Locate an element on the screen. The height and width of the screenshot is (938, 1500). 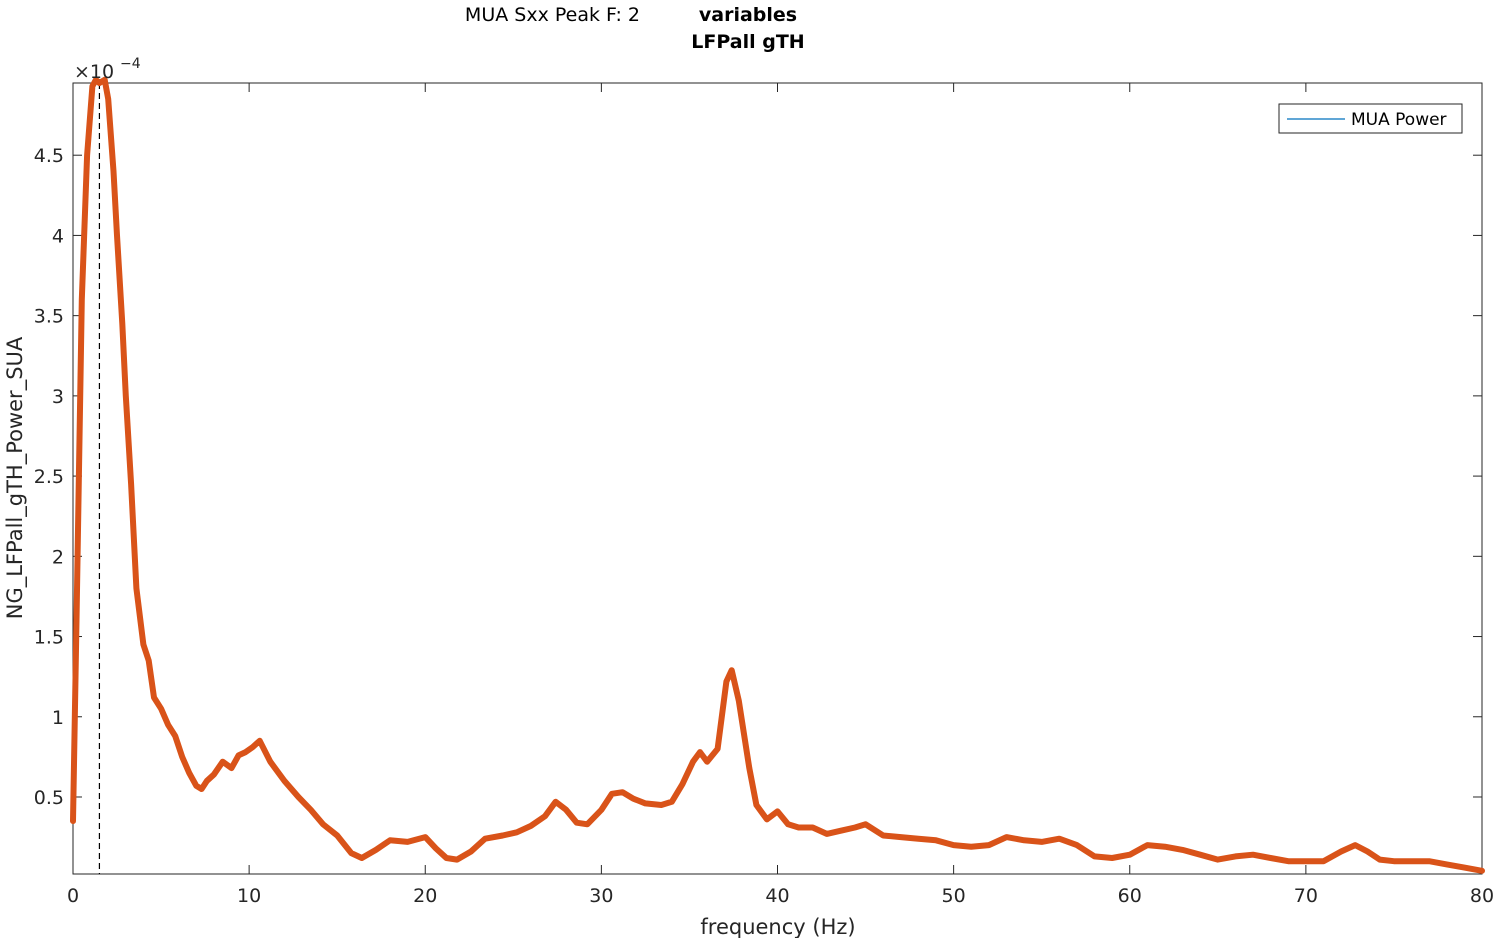
x-tick-label: 40 is located at coordinates (777, 896).